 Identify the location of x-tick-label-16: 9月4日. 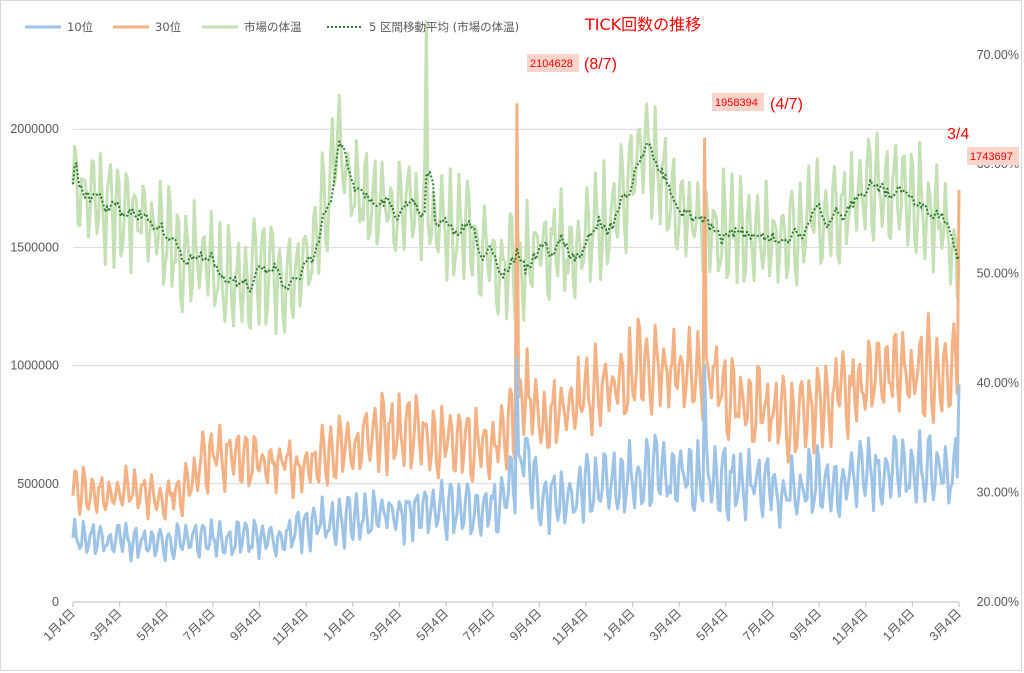
(805, 624).